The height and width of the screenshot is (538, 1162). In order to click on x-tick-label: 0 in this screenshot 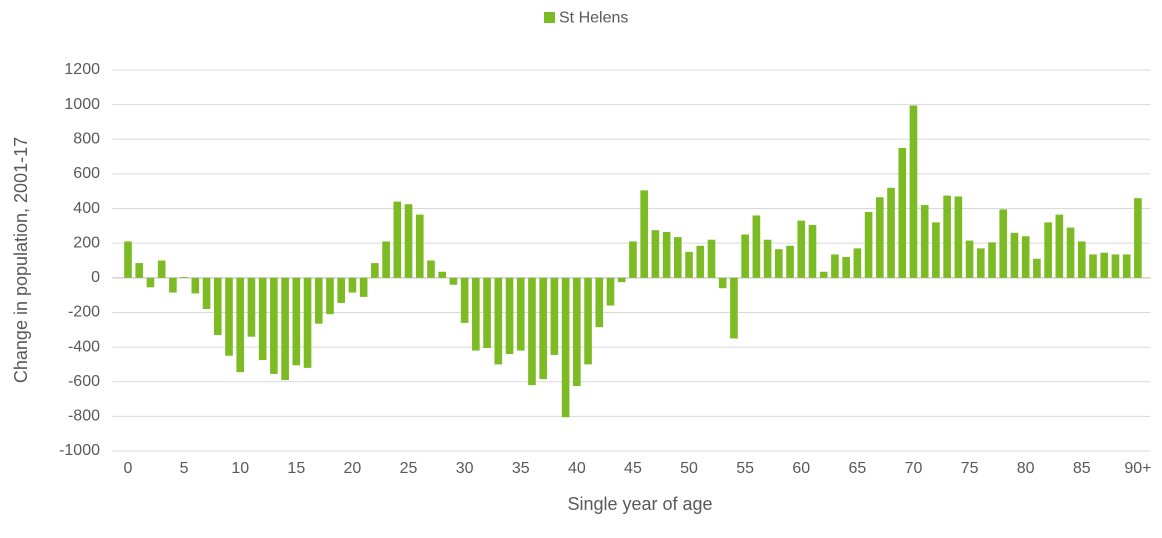, I will do `click(128, 468)`.